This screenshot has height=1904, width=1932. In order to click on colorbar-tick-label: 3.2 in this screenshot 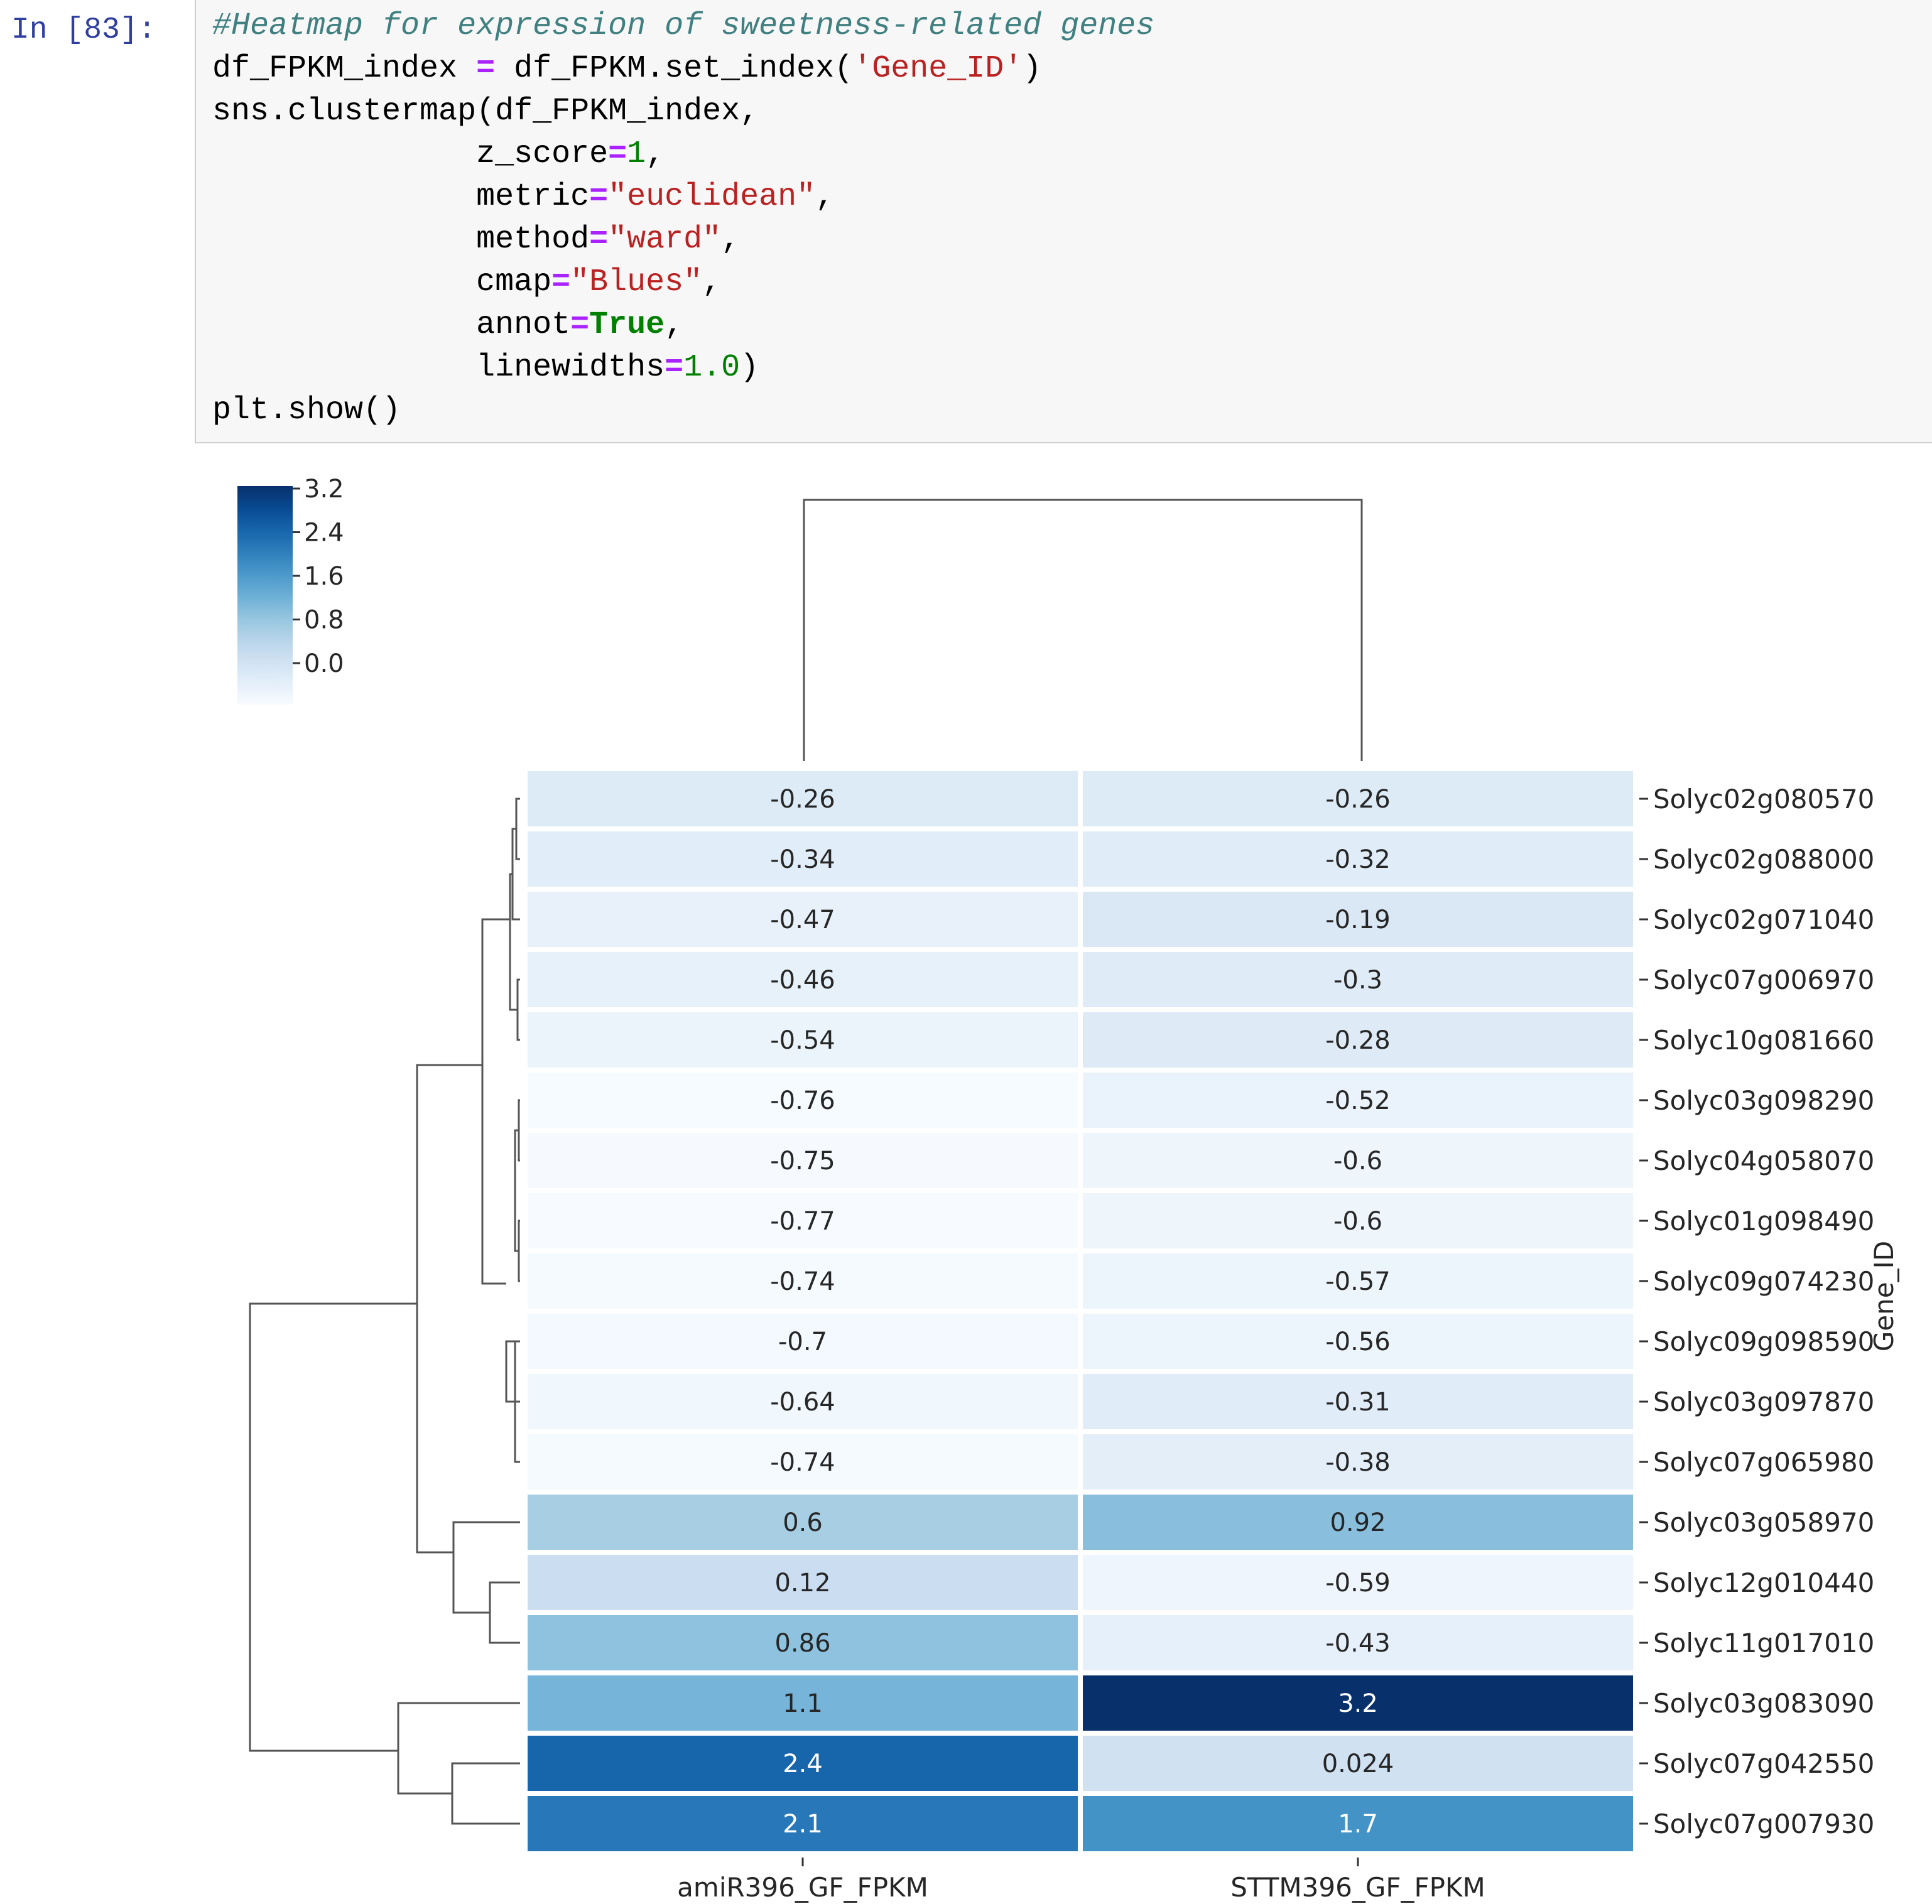, I will do `click(324, 489)`.